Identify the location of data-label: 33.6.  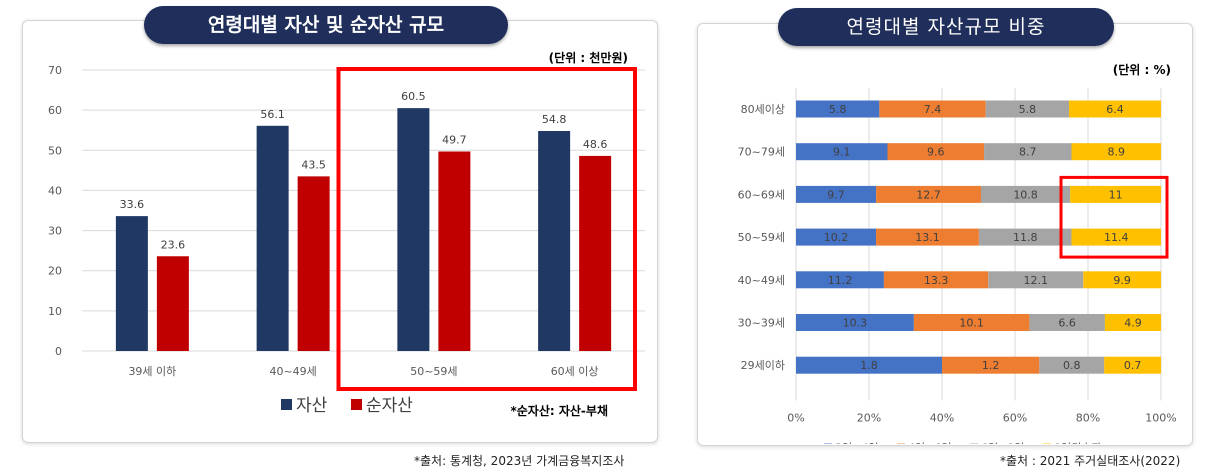
(132, 204).